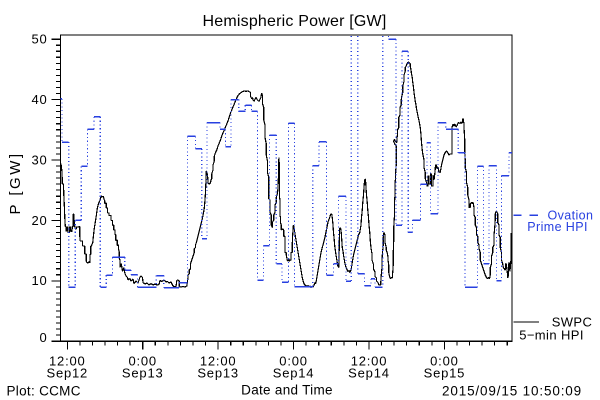  I want to click on svg-text: 50, so click(39, 39).